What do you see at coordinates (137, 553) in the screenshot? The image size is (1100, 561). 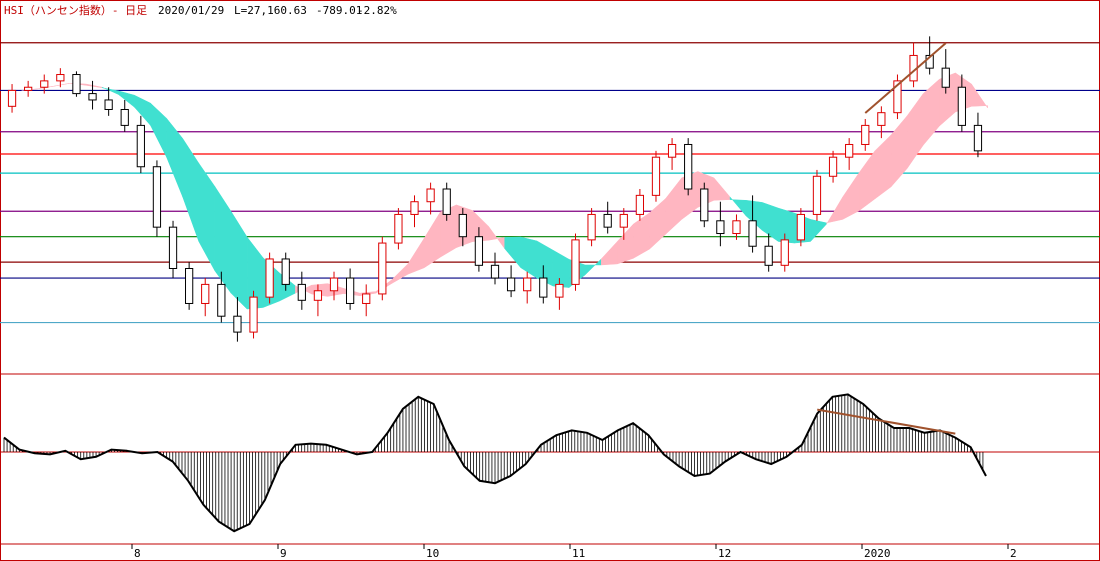 I see `x-tick-label-0: 8` at bounding box center [137, 553].